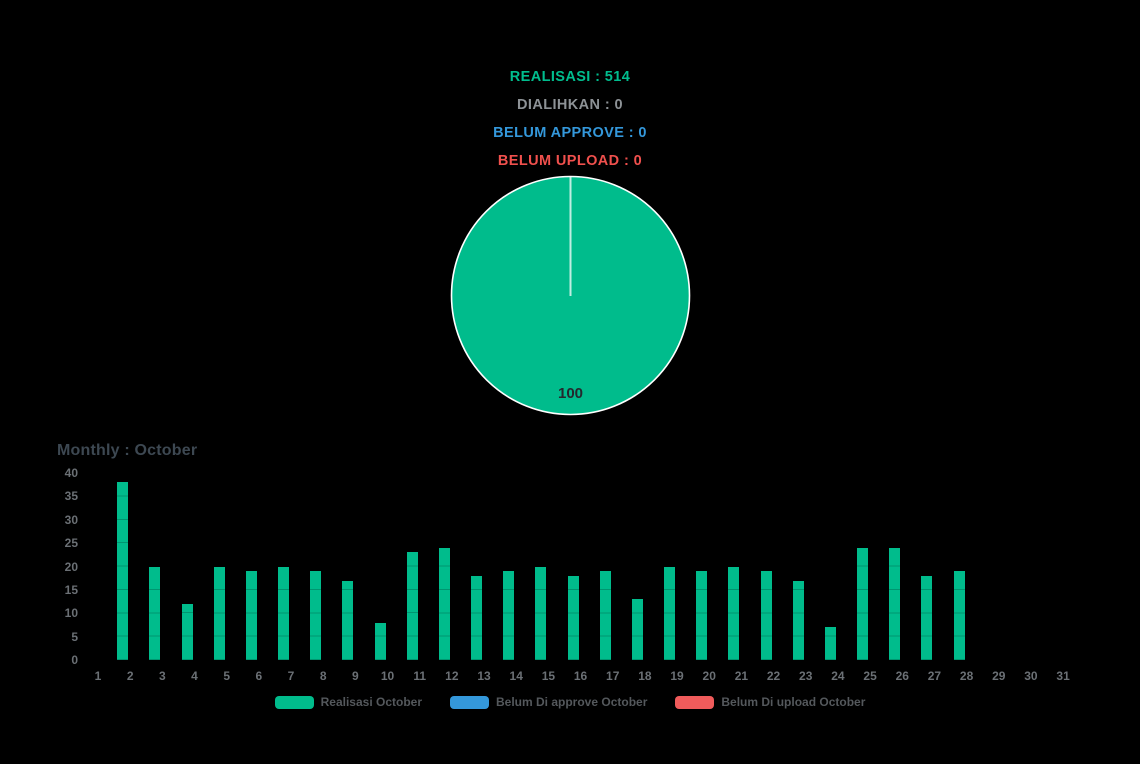 The width and height of the screenshot is (1140, 764). Describe the element at coordinates (570, 105) in the screenshot. I see `stat-dialihkan: DIALIHKAN : 0` at that location.